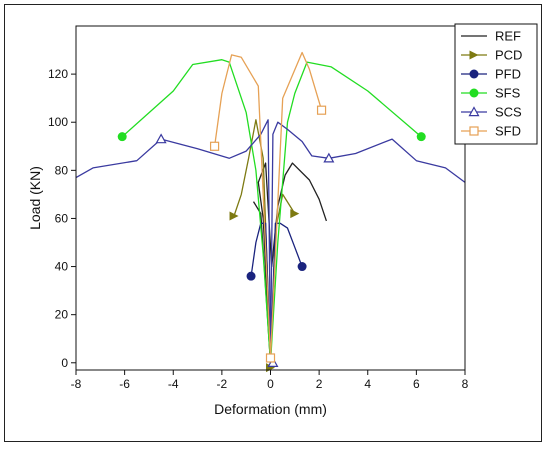  I want to click on legend-label-scs: SCS, so click(508, 112).